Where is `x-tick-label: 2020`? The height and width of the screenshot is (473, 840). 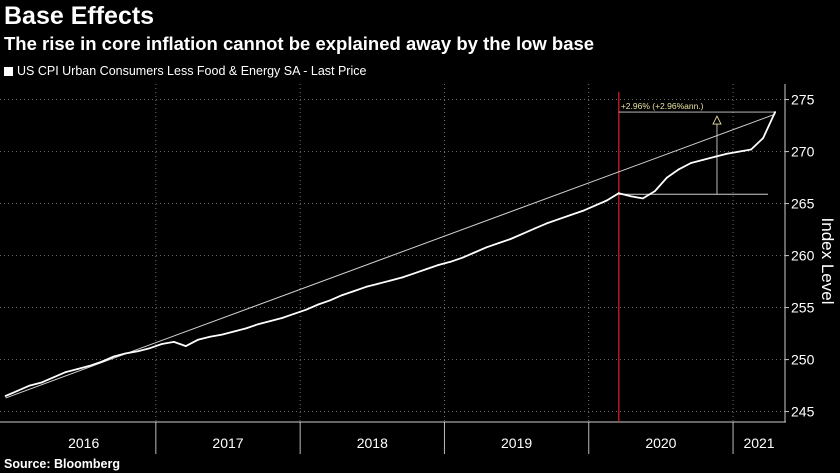 x-tick-label: 2020 is located at coordinates (660, 443).